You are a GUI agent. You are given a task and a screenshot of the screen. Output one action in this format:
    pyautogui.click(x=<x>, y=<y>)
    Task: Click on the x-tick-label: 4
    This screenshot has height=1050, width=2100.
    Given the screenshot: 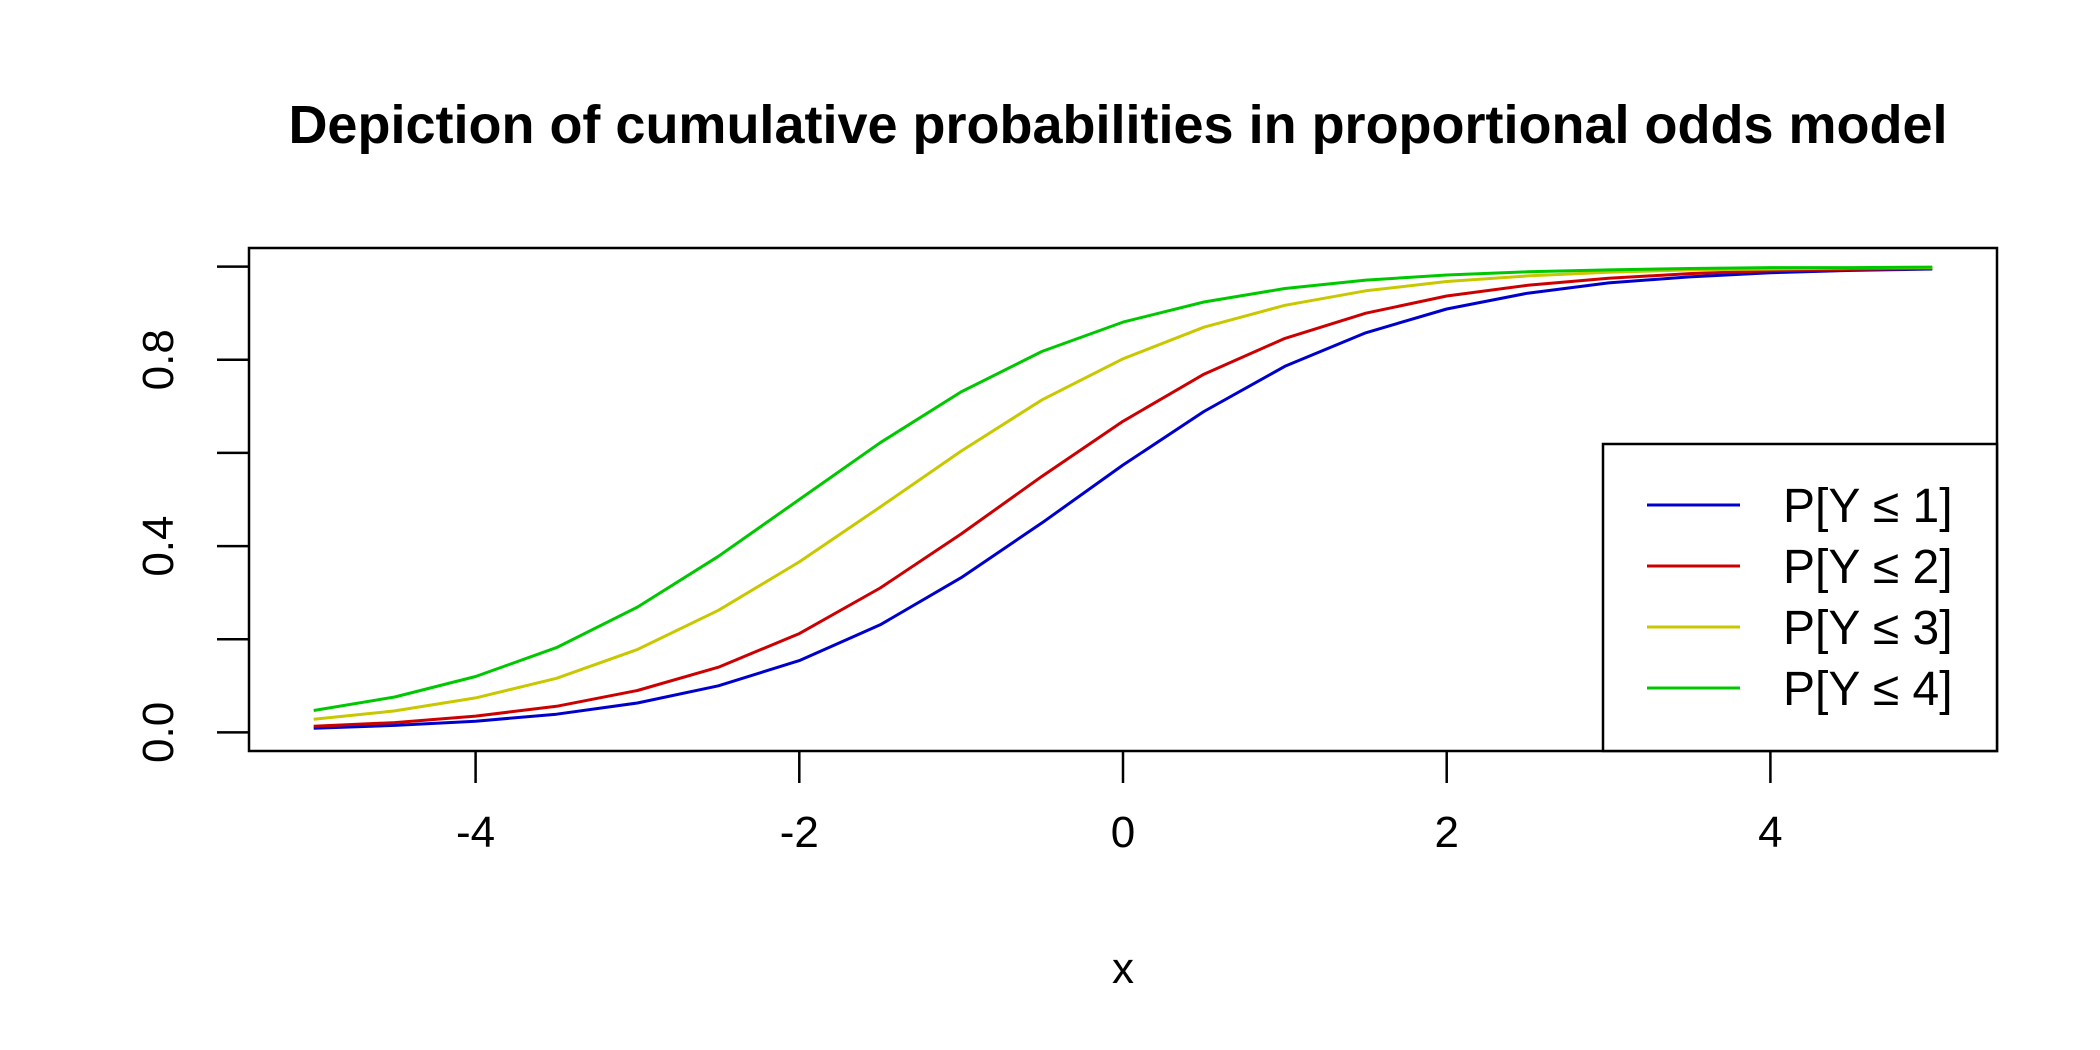 What is the action you would take?
    pyautogui.click(x=1770, y=832)
    